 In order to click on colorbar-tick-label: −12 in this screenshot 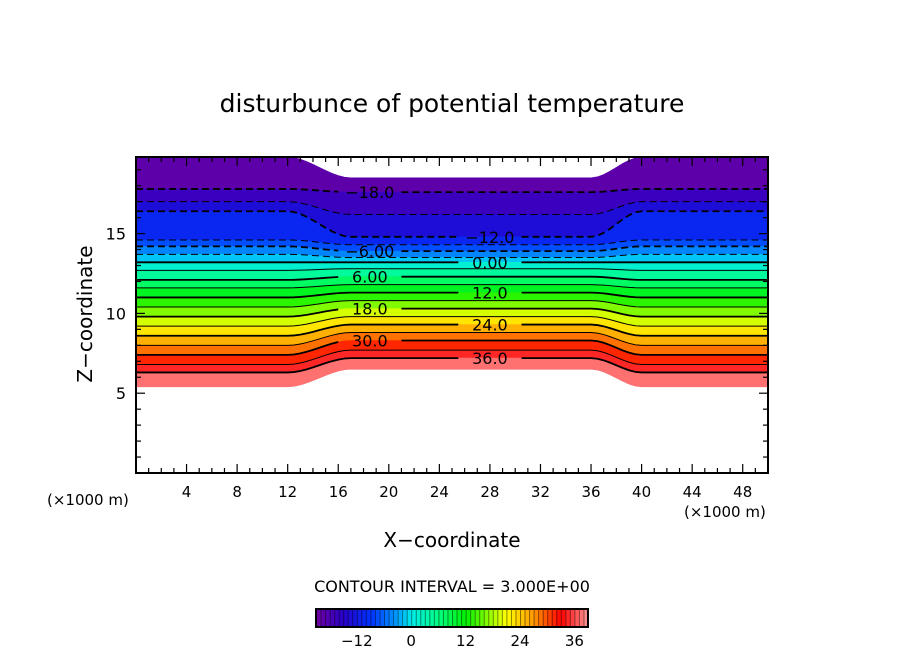, I will do `click(357, 641)`.